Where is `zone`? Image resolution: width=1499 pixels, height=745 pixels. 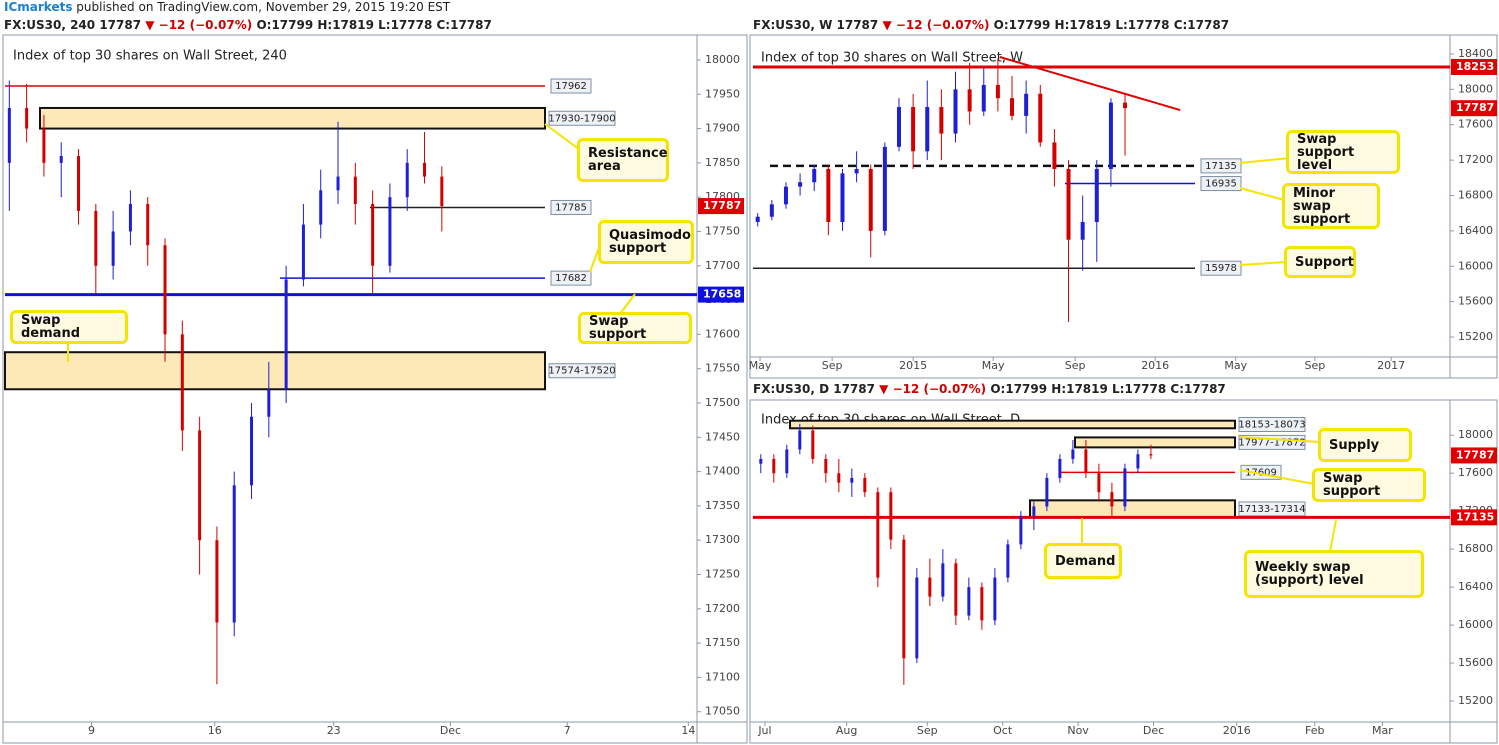
zone is located at coordinates (292, 118).